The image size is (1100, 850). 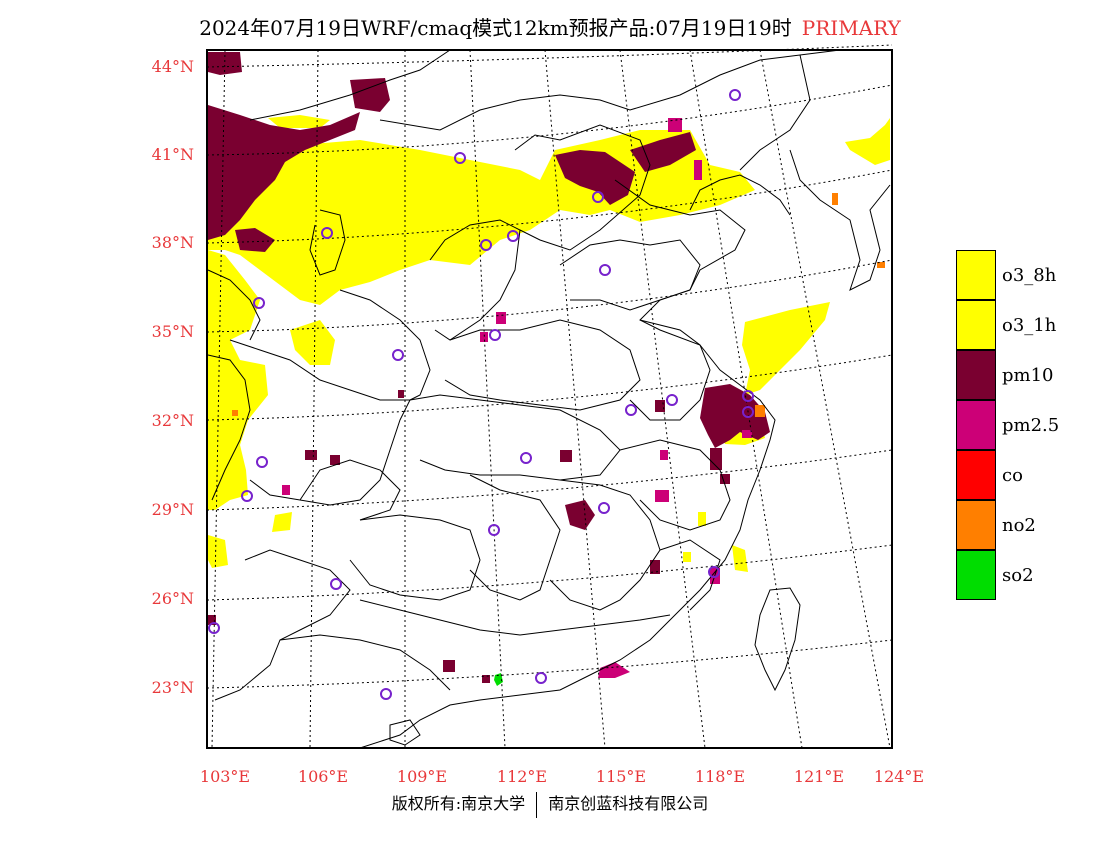 I want to click on lat-label-26: 26°N, so click(x=172, y=598).